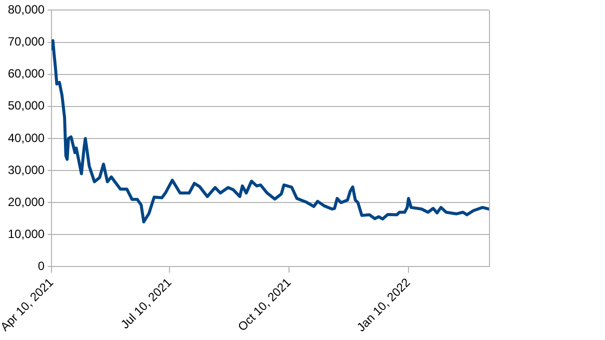  What do you see at coordinates (26, 9) in the screenshot?
I see `y-tick-label: 80,000` at bounding box center [26, 9].